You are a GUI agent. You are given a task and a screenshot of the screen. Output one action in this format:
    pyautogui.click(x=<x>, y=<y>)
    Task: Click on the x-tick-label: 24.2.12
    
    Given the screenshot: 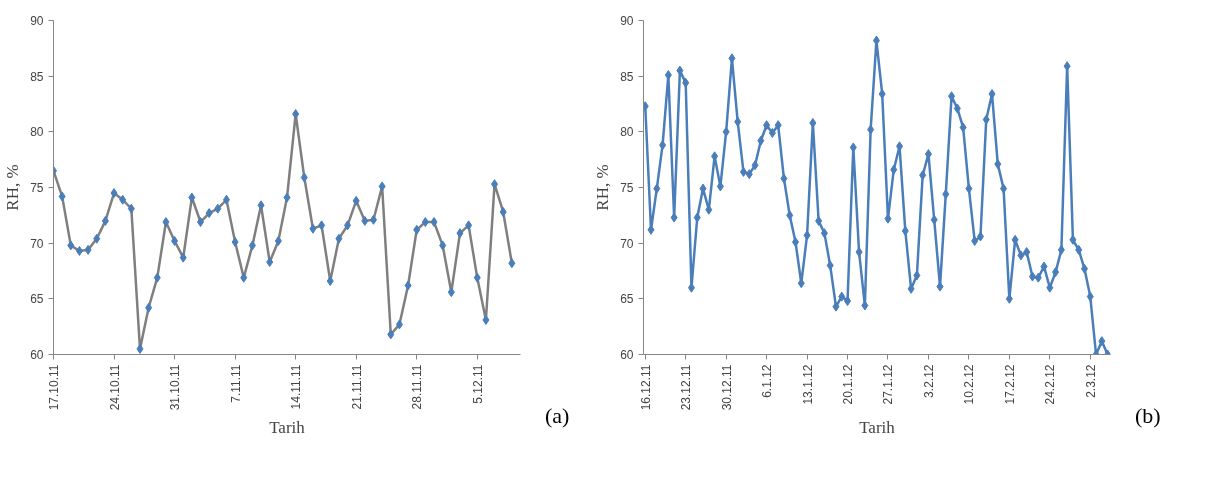 What is the action you would take?
    pyautogui.click(x=1050, y=384)
    